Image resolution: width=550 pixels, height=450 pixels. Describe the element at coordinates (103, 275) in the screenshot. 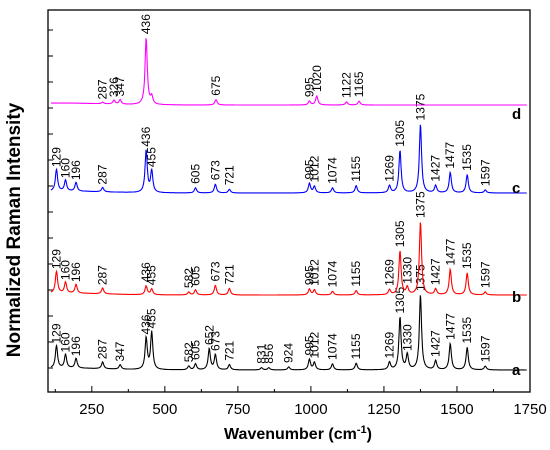

I see `peak-label-b-287: 287` at that location.